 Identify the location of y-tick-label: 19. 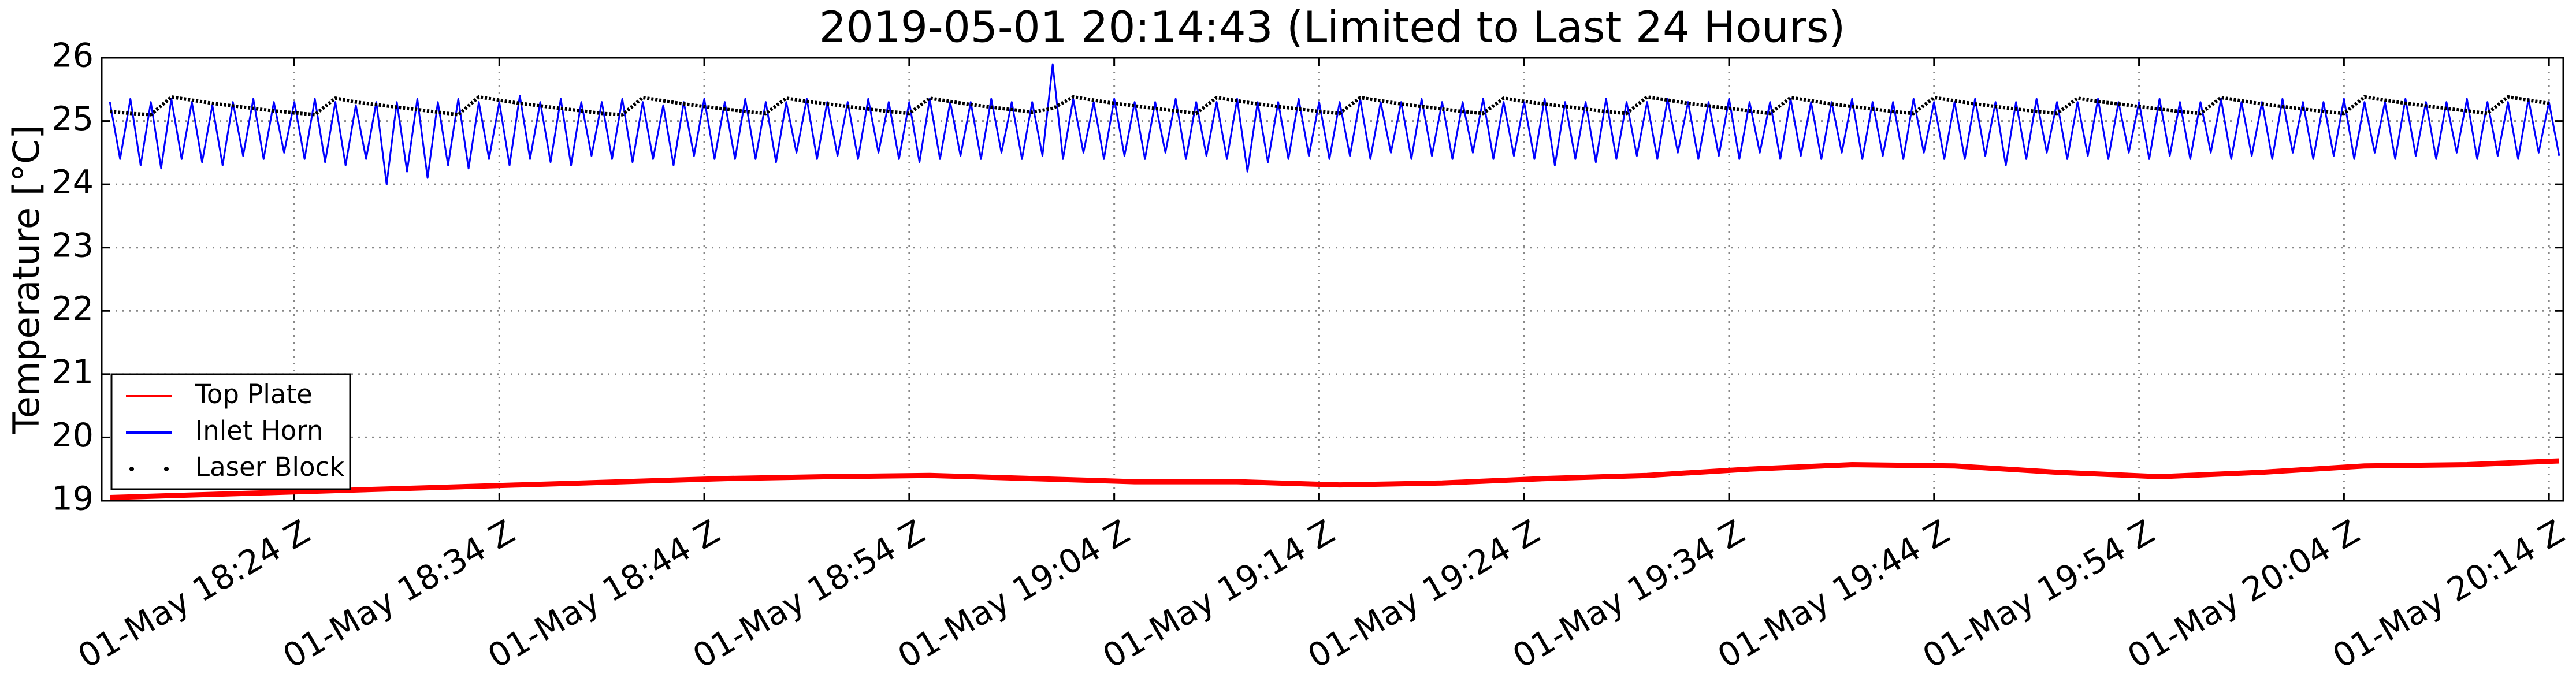
(72, 499).